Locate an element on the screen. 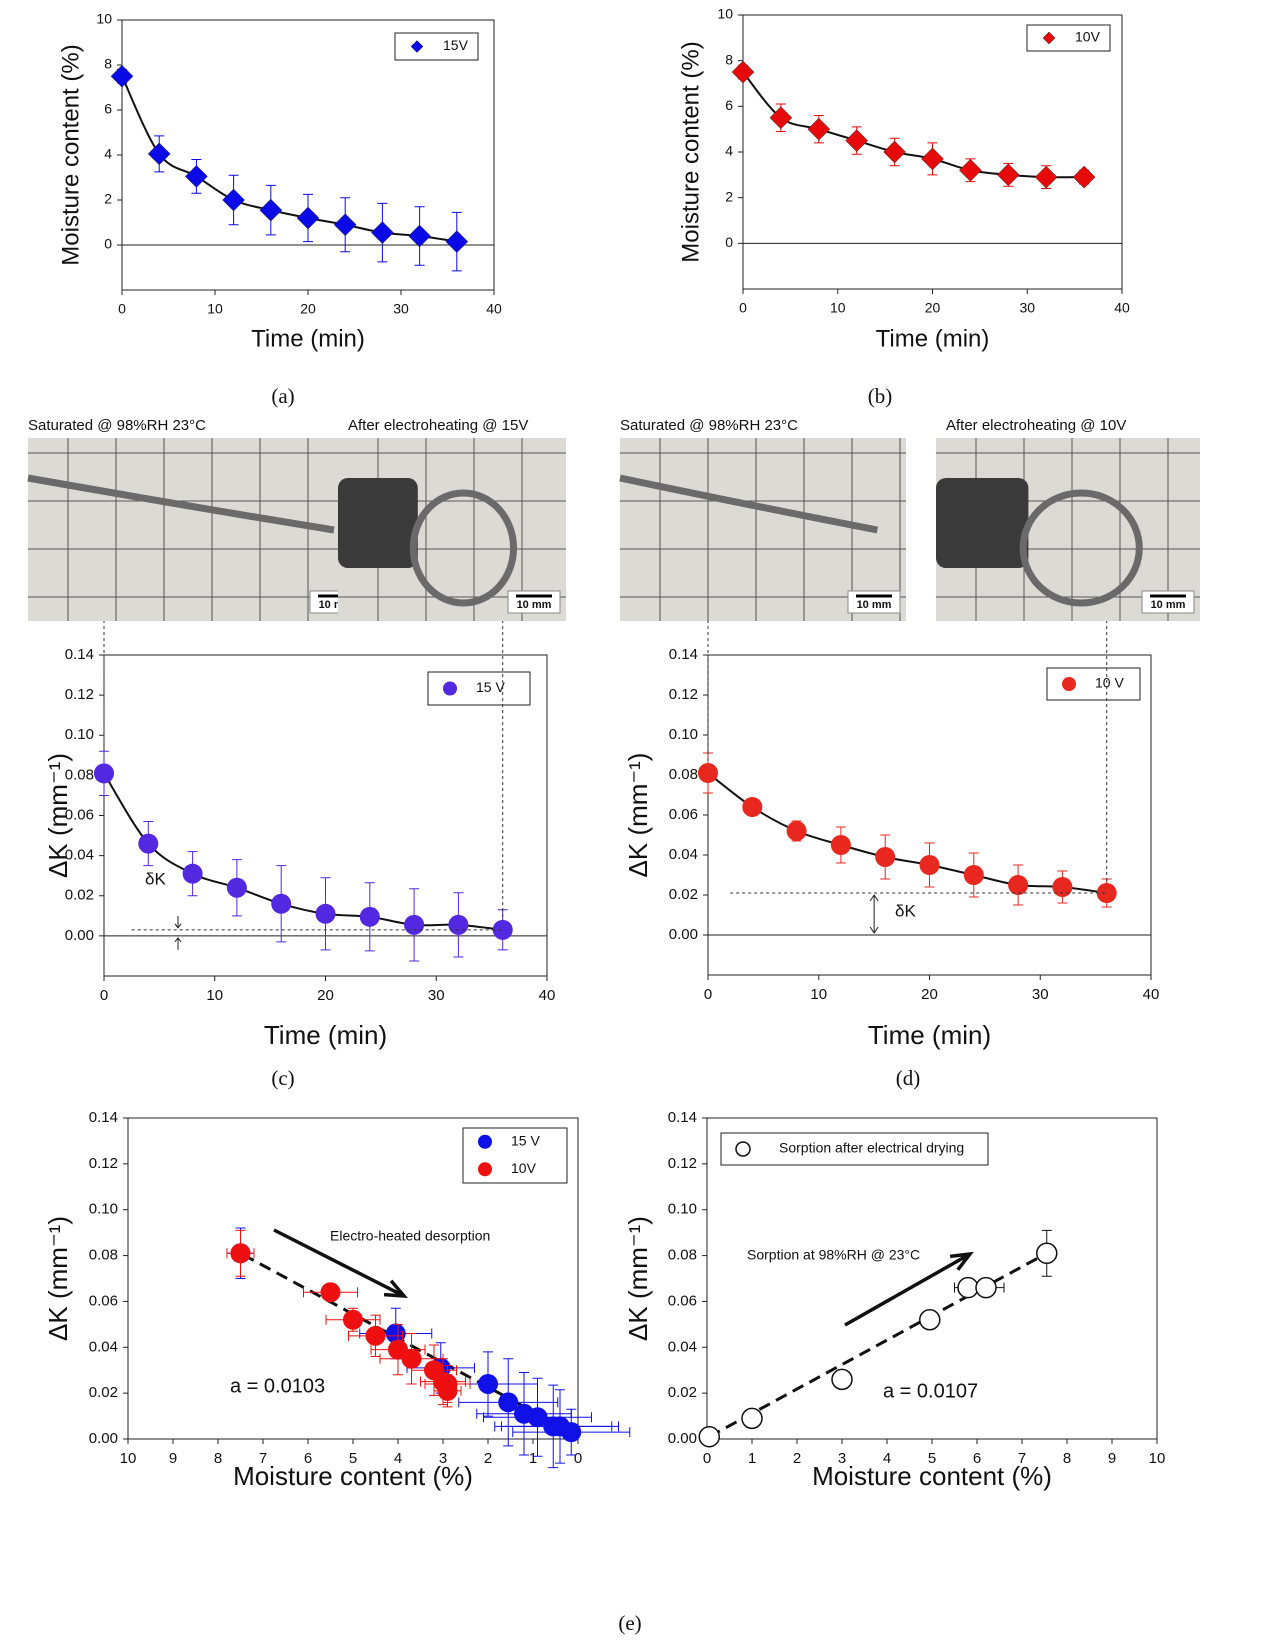 This screenshot has height=1642, width=1261. delta-arrow is located at coordinates (874, 914).